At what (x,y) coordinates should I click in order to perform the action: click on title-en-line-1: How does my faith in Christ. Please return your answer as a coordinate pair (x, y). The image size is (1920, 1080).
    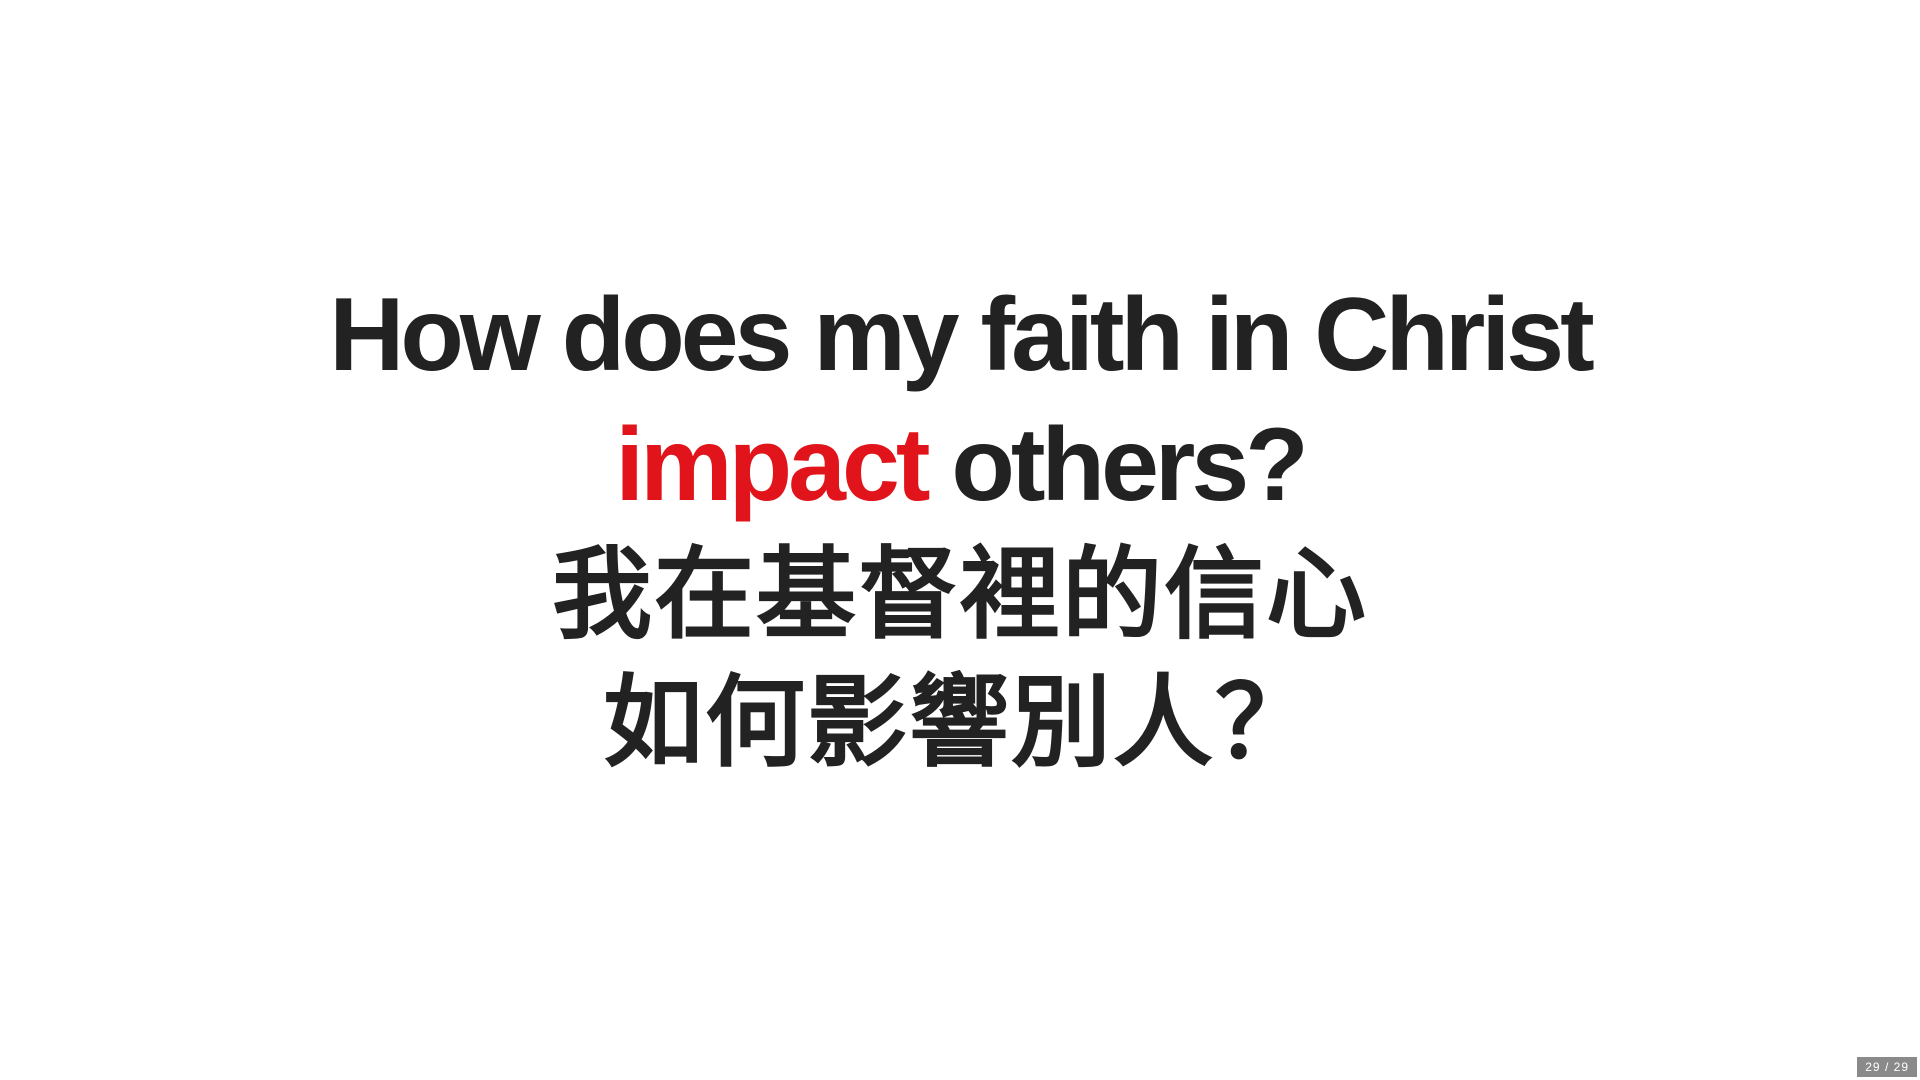
    Looking at the image, I should click on (961, 335).